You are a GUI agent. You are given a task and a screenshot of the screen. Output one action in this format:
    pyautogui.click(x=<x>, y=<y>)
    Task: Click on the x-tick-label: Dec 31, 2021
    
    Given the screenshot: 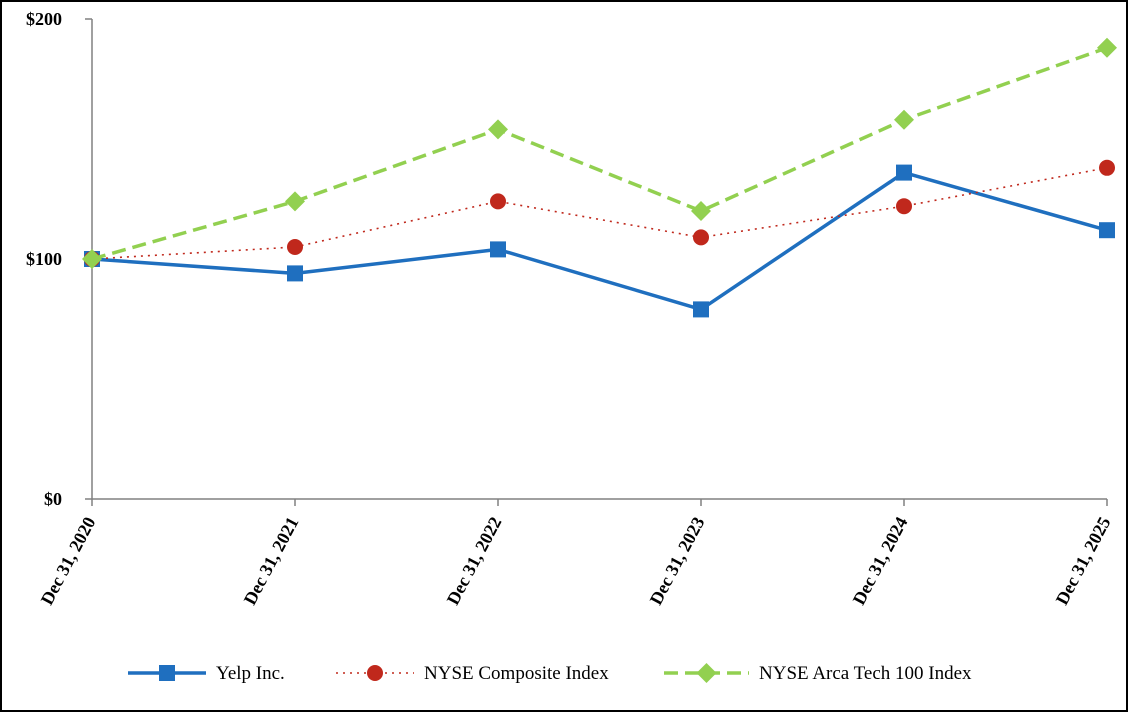 What is the action you would take?
    pyautogui.click(x=271, y=560)
    